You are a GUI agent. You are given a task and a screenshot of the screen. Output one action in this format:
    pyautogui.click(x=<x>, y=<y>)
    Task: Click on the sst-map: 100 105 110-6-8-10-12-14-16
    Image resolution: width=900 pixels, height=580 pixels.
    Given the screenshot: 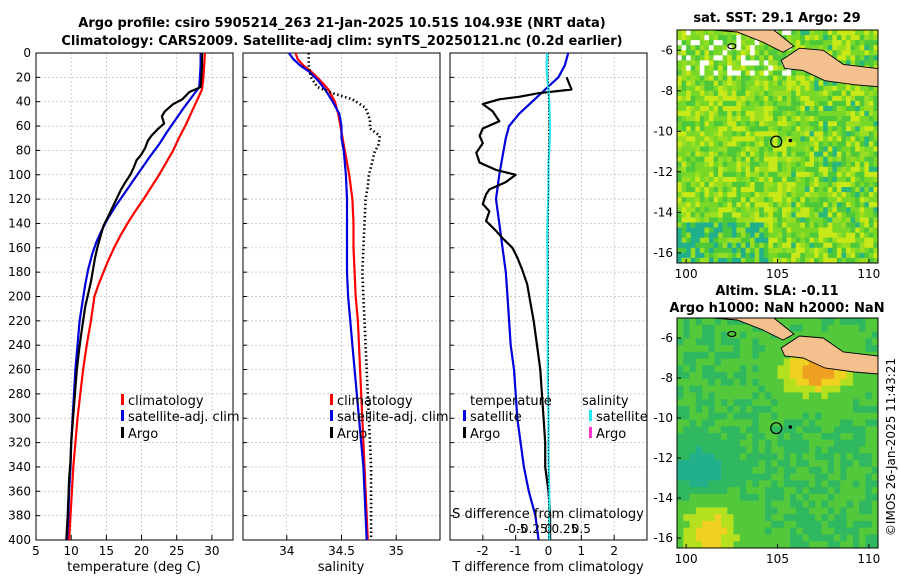 What is the action you would take?
    pyautogui.click(x=766, y=155)
    